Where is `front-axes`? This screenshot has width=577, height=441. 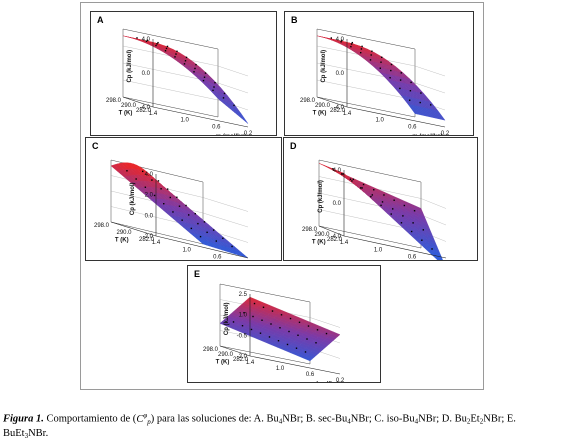 front-axes is located at coordinates (280, 334).